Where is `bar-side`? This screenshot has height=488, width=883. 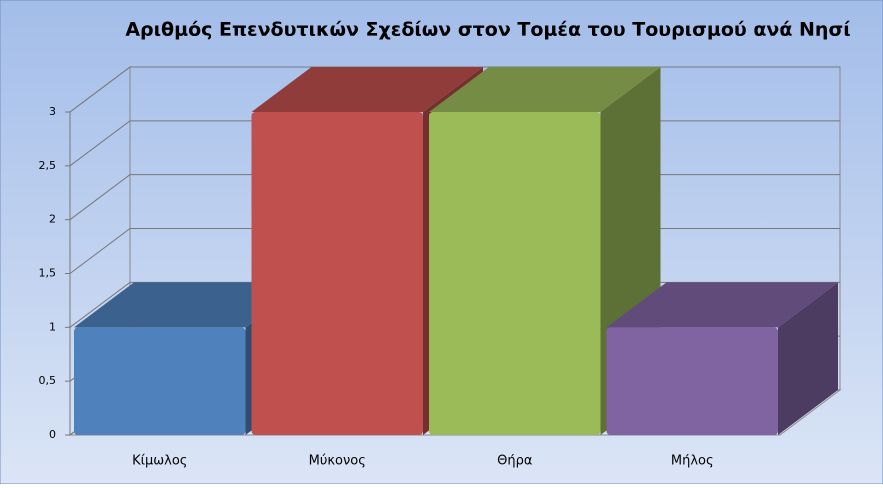
bar-side is located at coordinates (808, 358).